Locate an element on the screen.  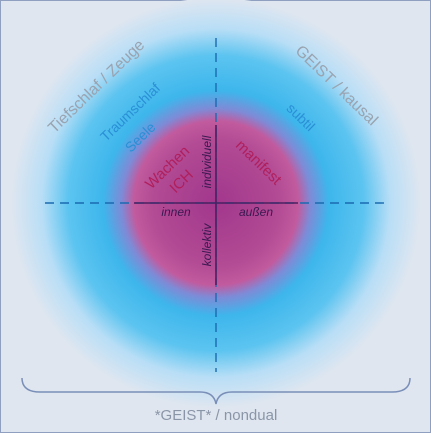
bottom-label: *GEIST* / nondual is located at coordinates (216, 415).